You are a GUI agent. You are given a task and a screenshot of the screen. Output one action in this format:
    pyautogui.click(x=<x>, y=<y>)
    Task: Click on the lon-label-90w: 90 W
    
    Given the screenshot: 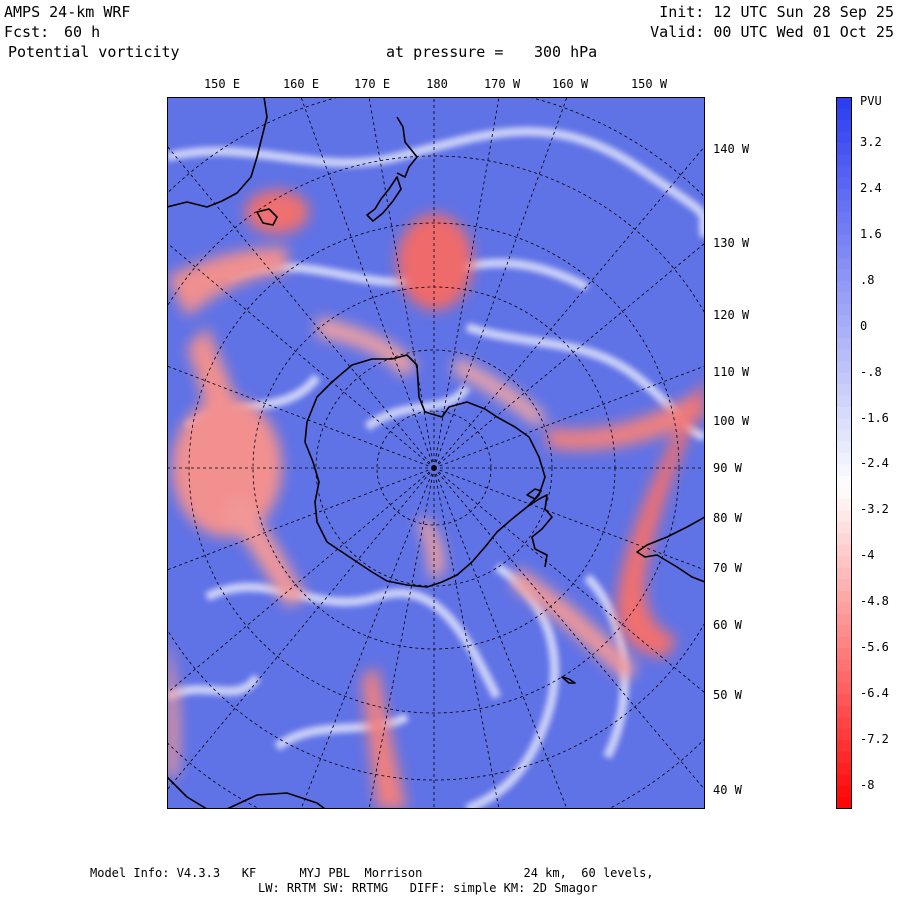 What is the action you would take?
    pyautogui.click(x=727, y=468)
    